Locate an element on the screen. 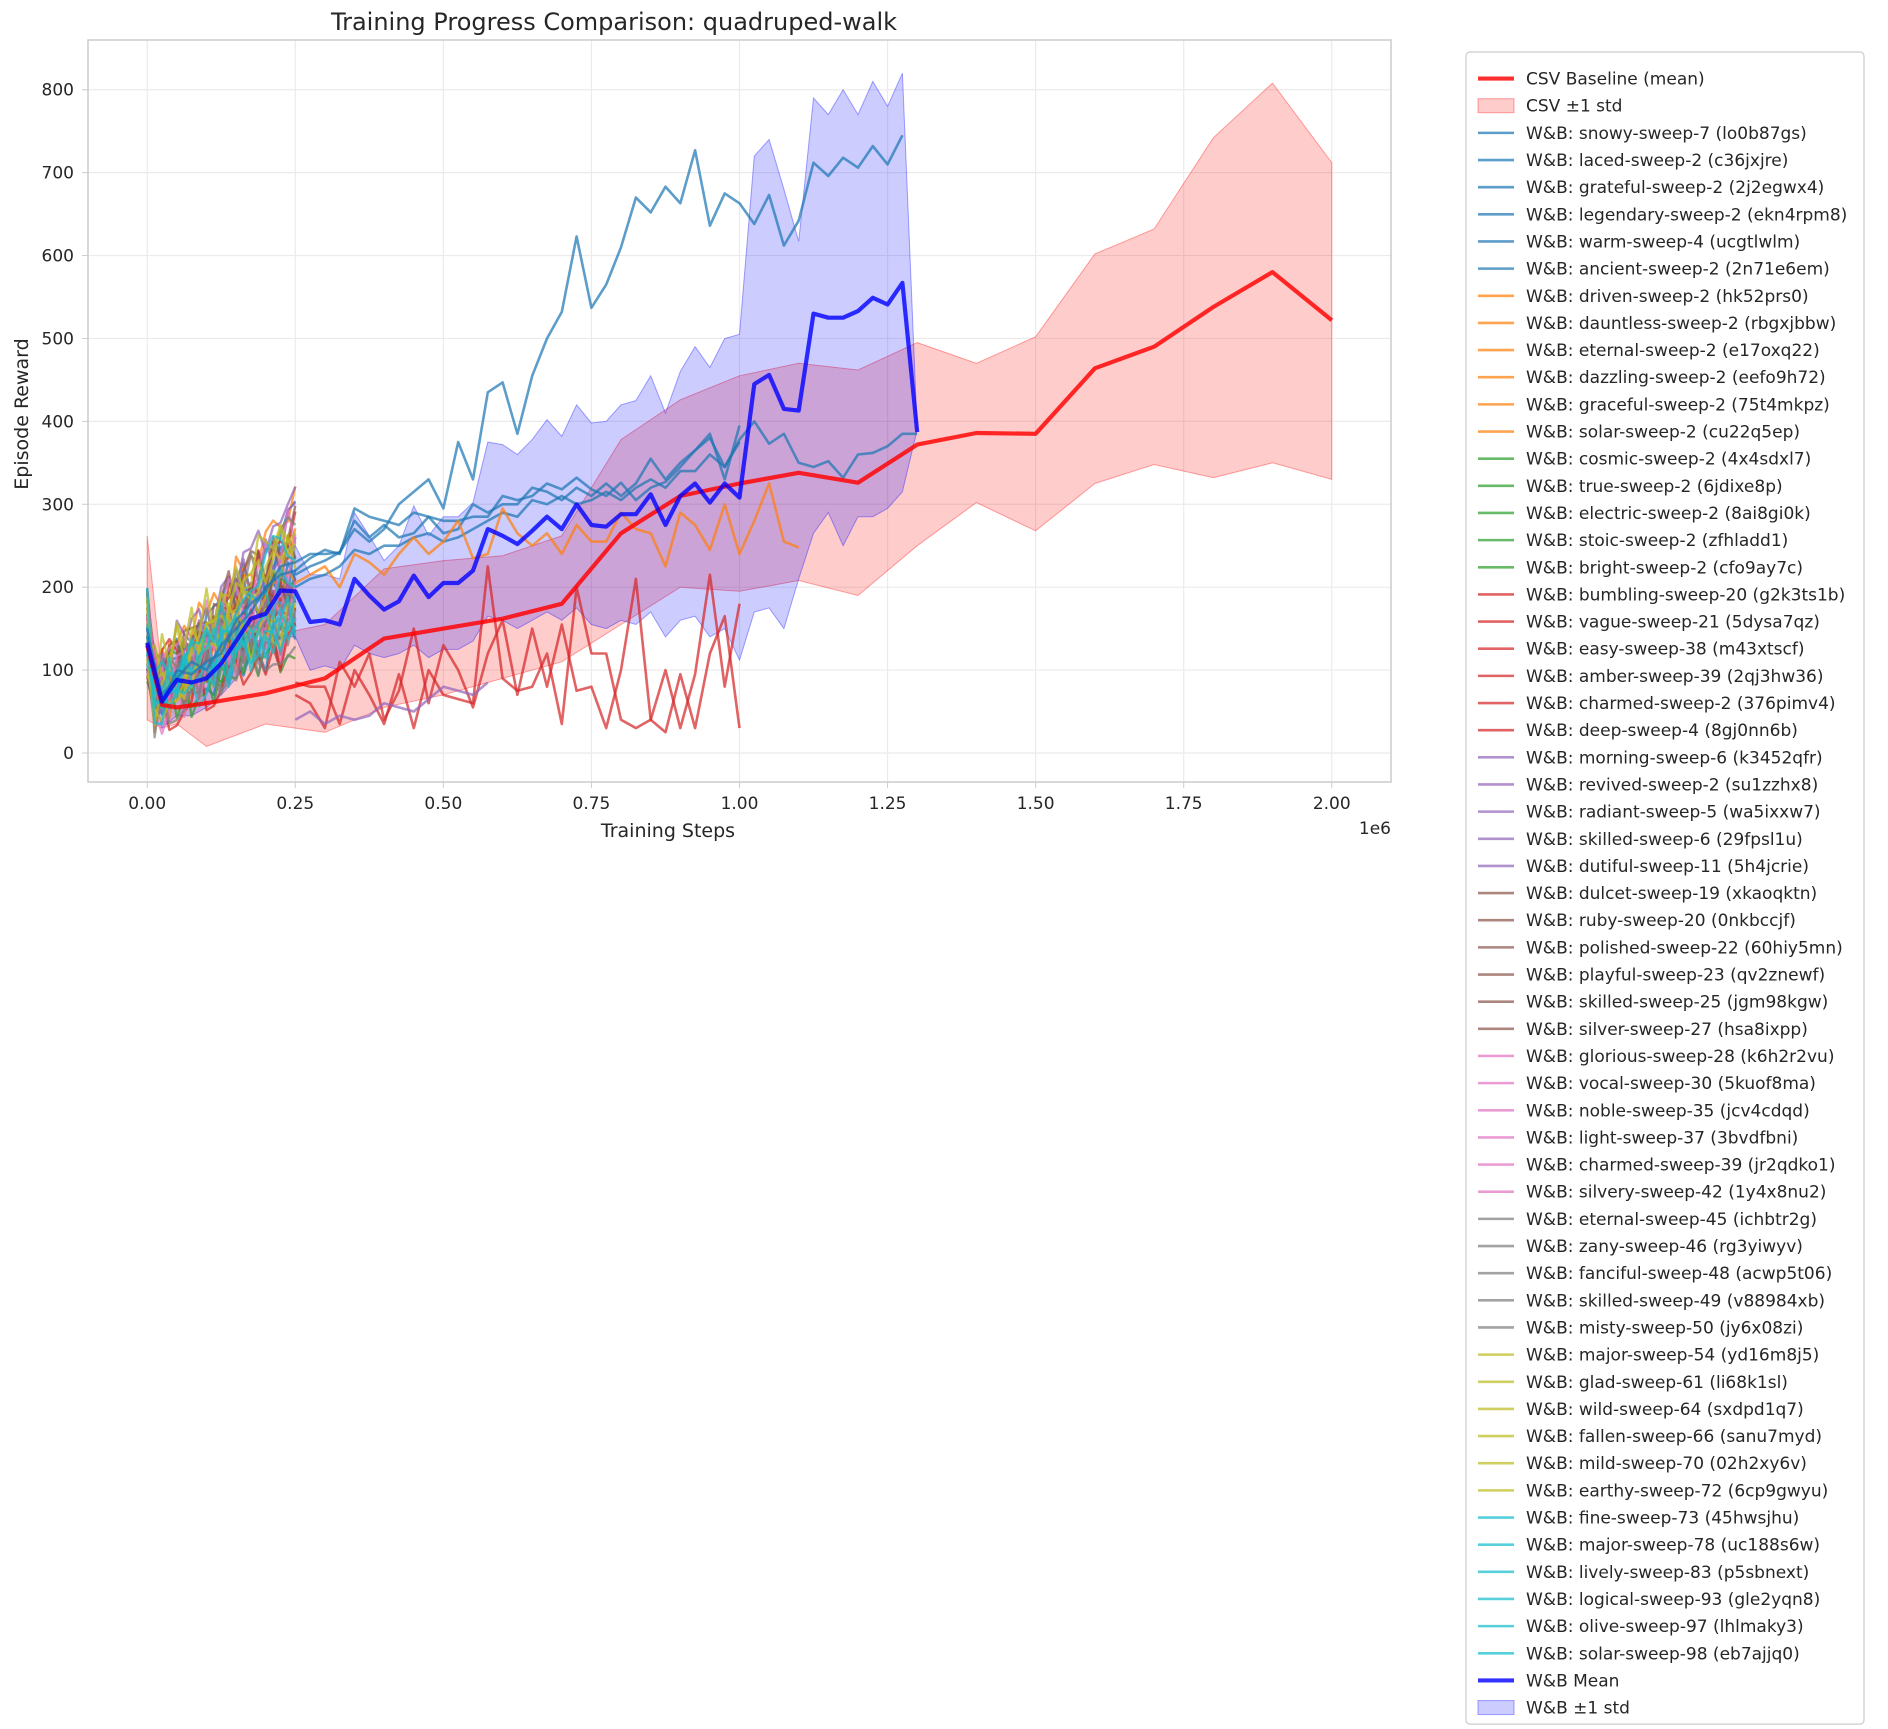 Image resolution: width=1888 pixels, height=1729 pixels. x-tick-label: 1.25 is located at coordinates (888, 804).